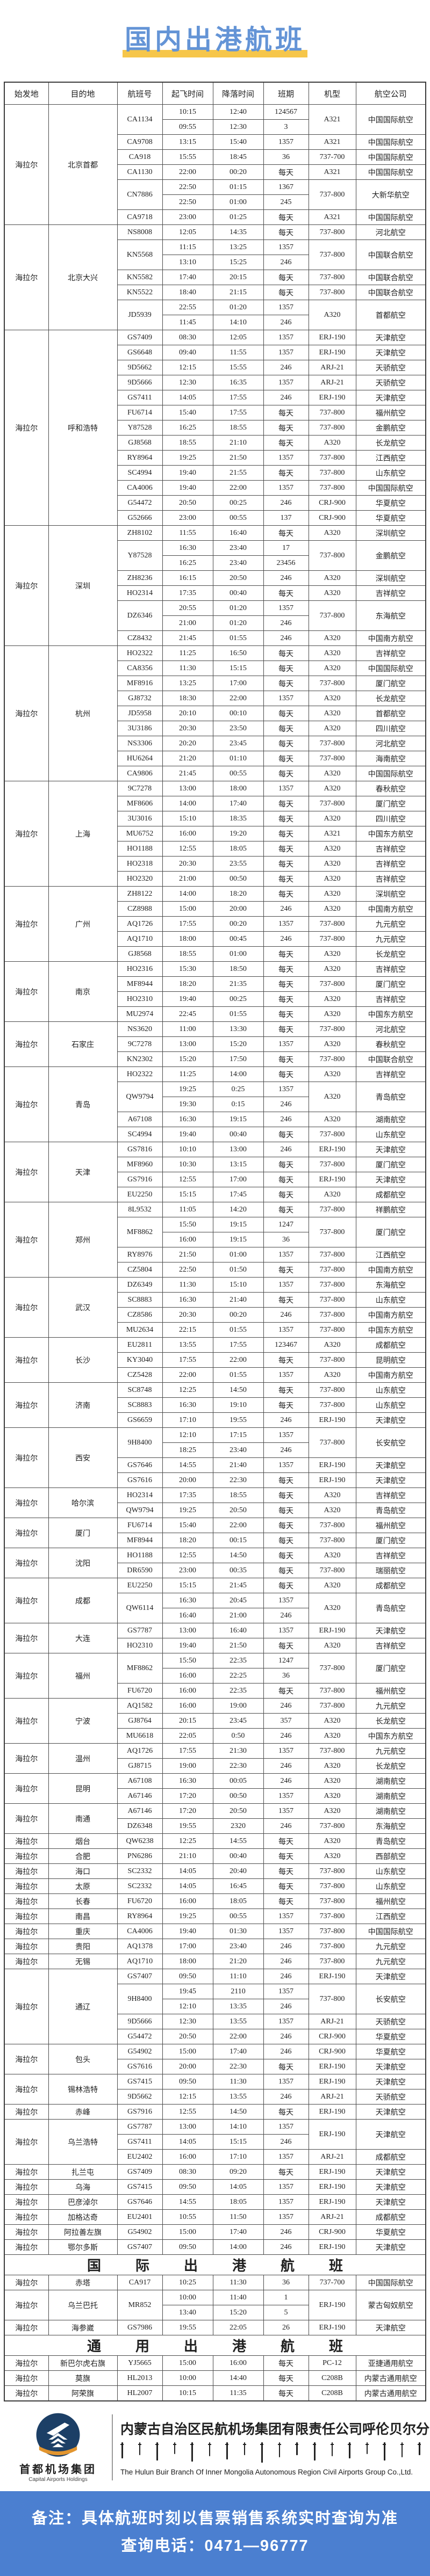 The width and height of the screenshot is (430, 2576). What do you see at coordinates (390, 1254) in the screenshot?
I see `cell-airline: 江西航空` at bounding box center [390, 1254].